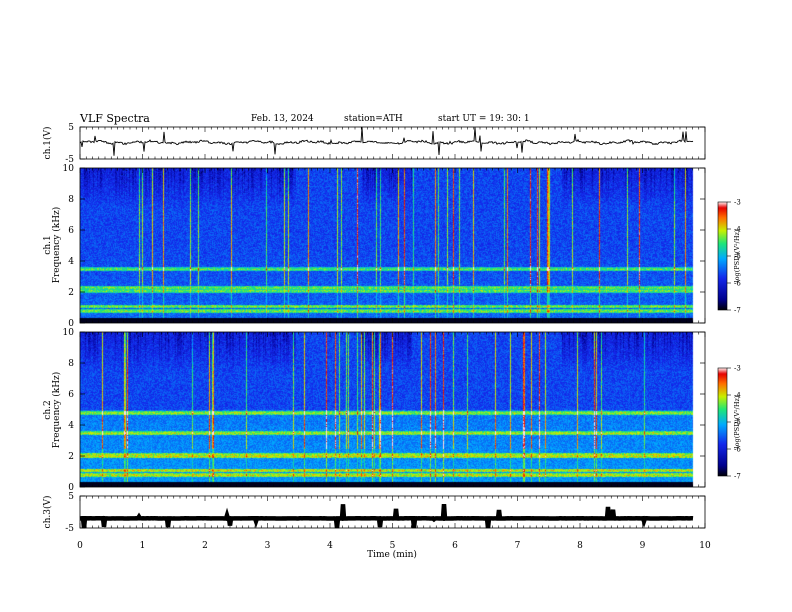 The height and width of the screenshot is (612, 792). What do you see at coordinates (282, 119) in the screenshot?
I see `date-label: Feb. 13, 2024` at bounding box center [282, 119].